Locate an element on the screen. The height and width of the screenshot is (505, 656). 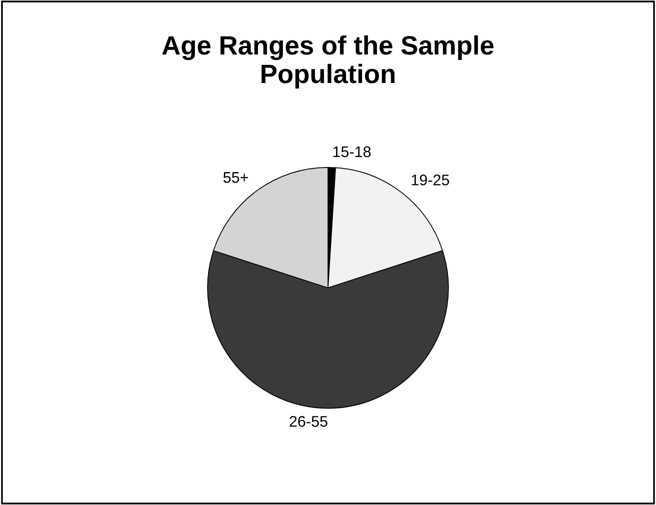
slice-label: 15-18 is located at coordinates (352, 152).